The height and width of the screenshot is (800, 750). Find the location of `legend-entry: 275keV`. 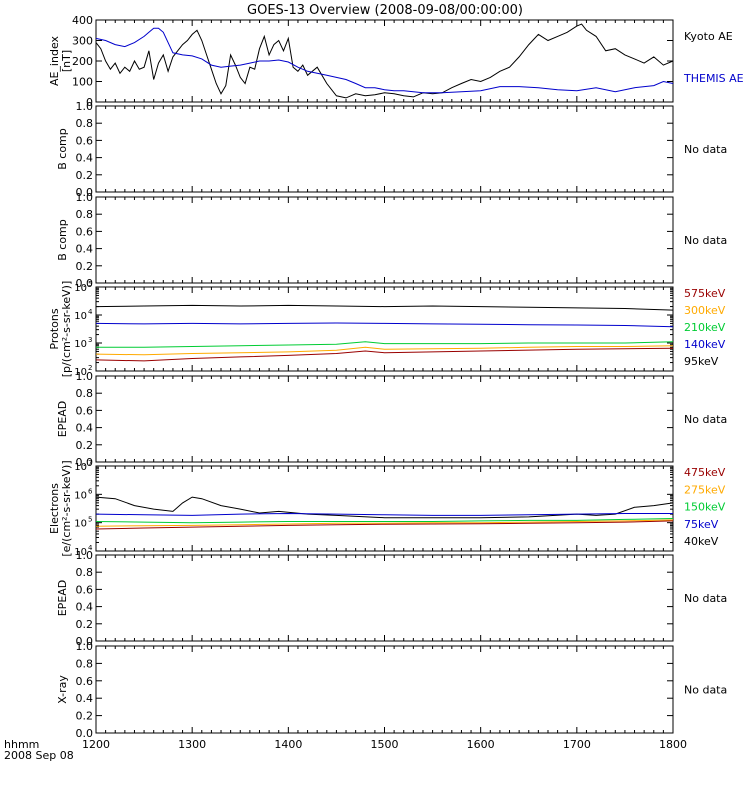

legend-entry: 275keV is located at coordinates (705, 489).